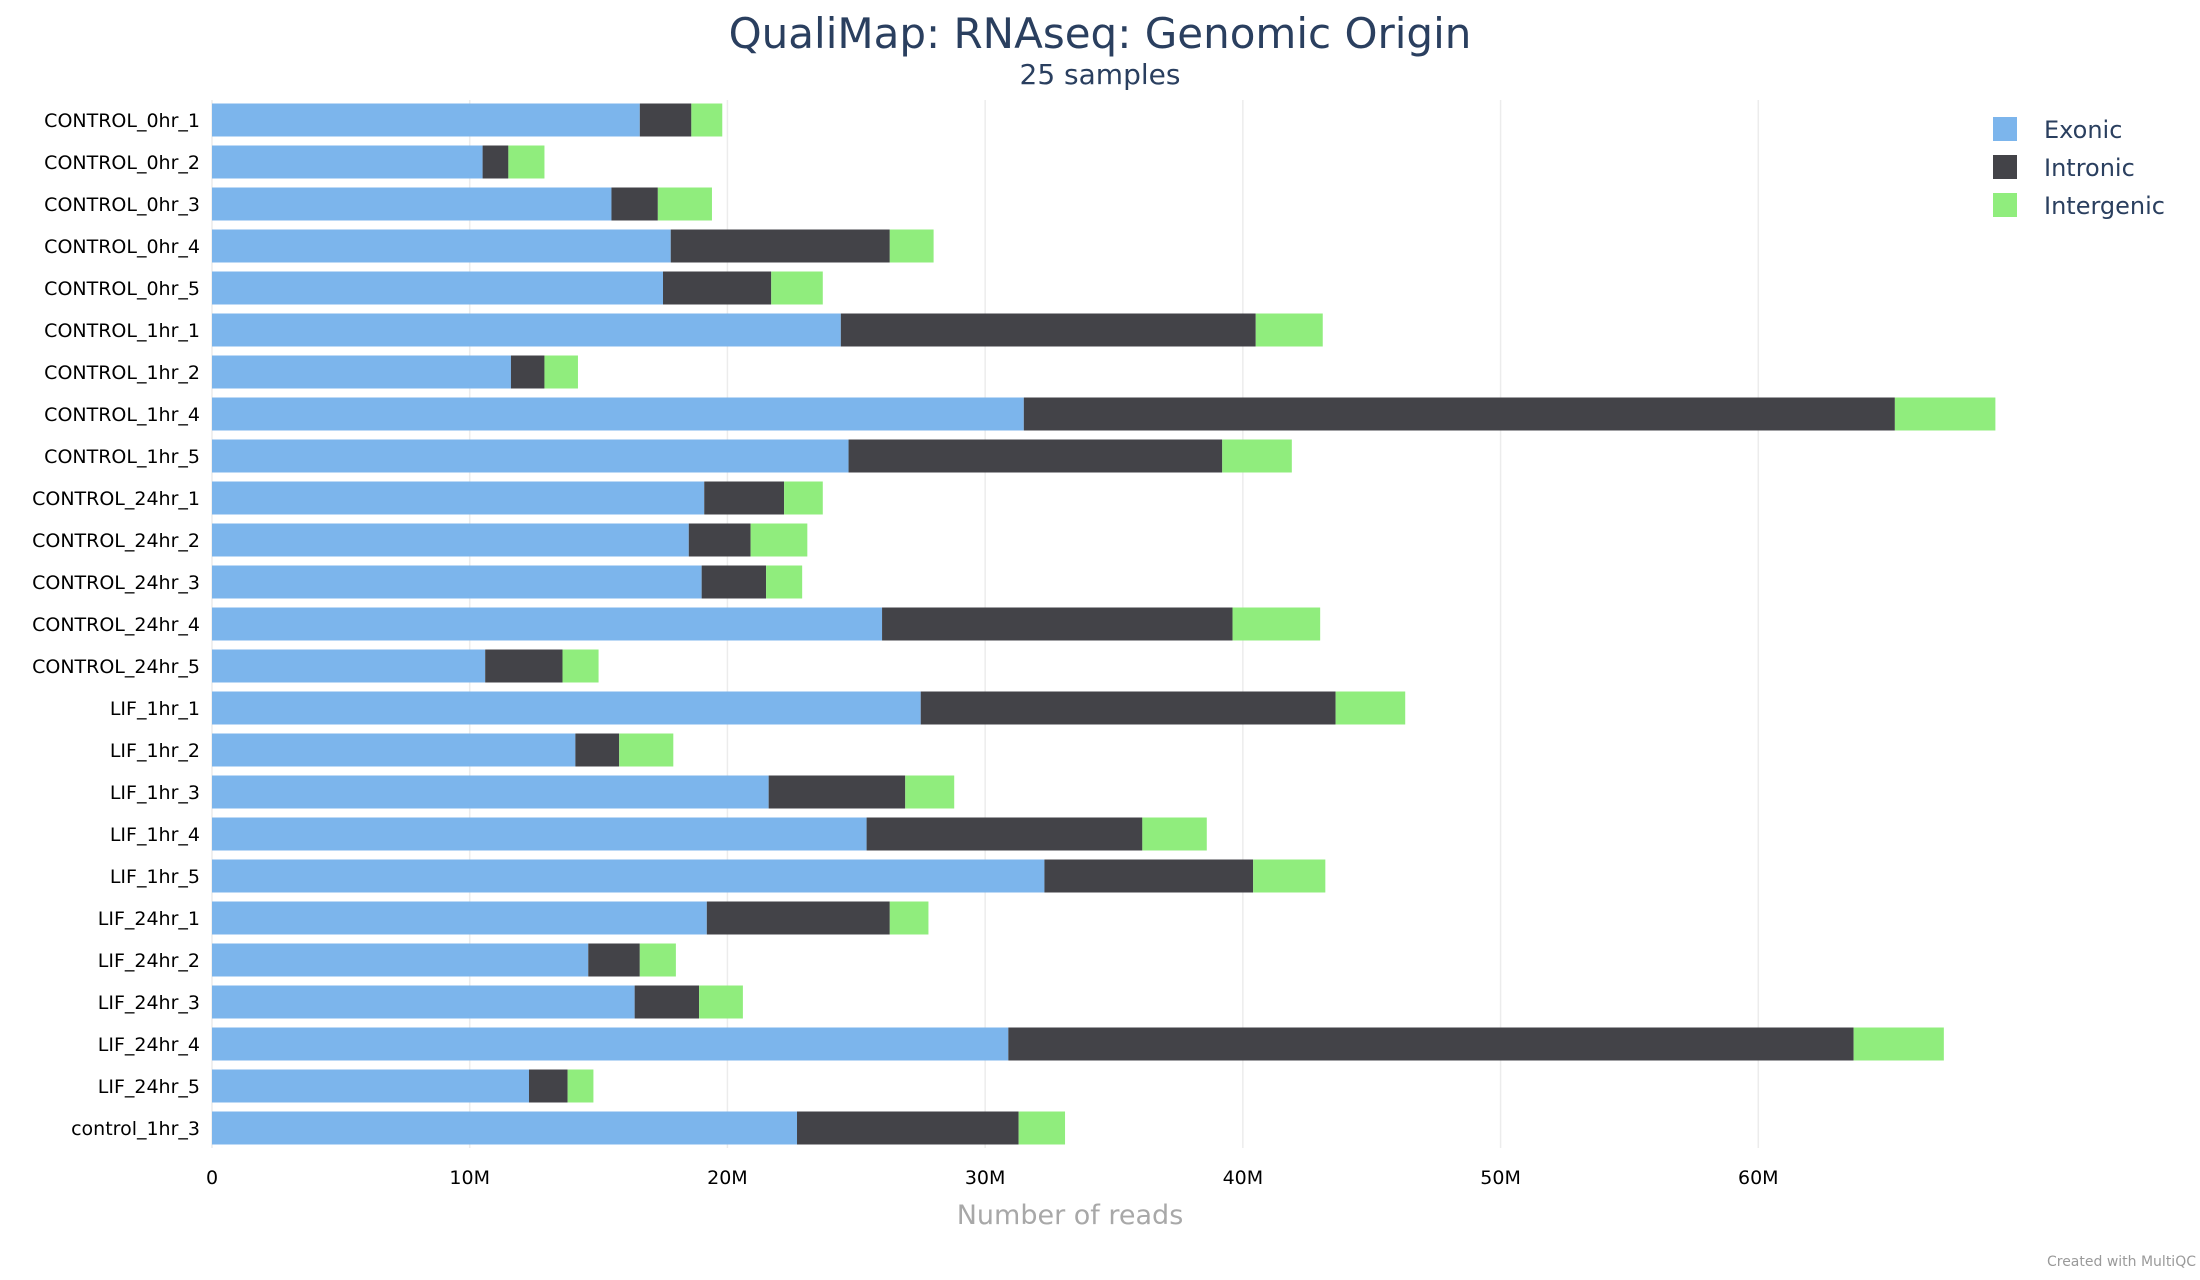 The height and width of the screenshot is (1280, 2200). What do you see at coordinates (135, 1129) in the screenshot?
I see `y-tick-label: control_1hr_3` at bounding box center [135, 1129].